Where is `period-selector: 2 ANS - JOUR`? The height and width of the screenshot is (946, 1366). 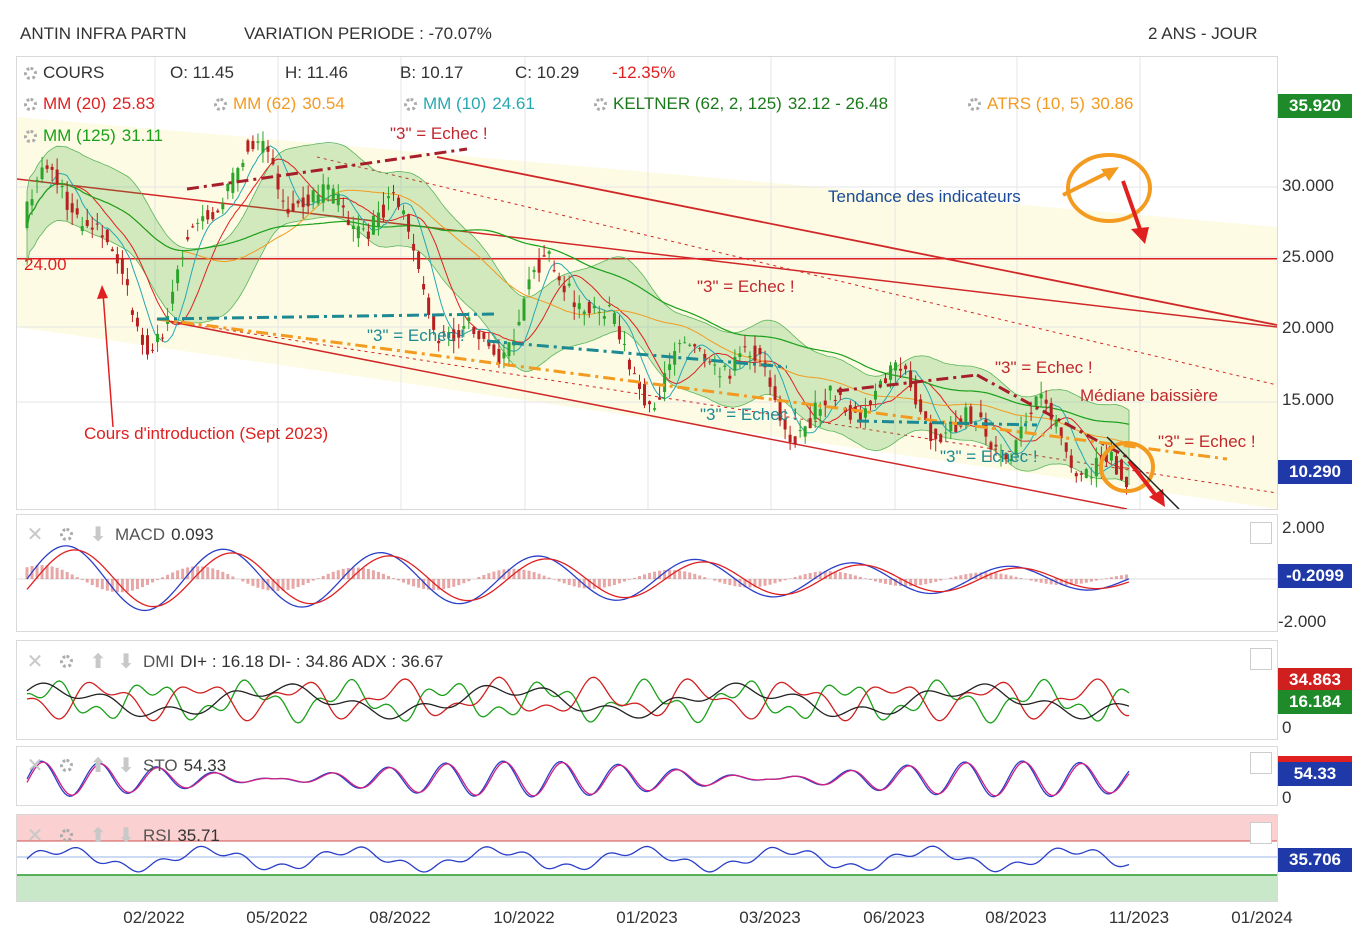 period-selector: 2 ANS - JOUR is located at coordinates (1203, 33).